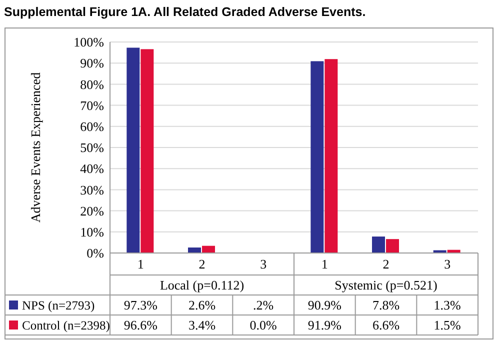 The image size is (500, 343). Describe the element at coordinates (89, 42) in the screenshot. I see `y-tick-label: 100%` at that location.